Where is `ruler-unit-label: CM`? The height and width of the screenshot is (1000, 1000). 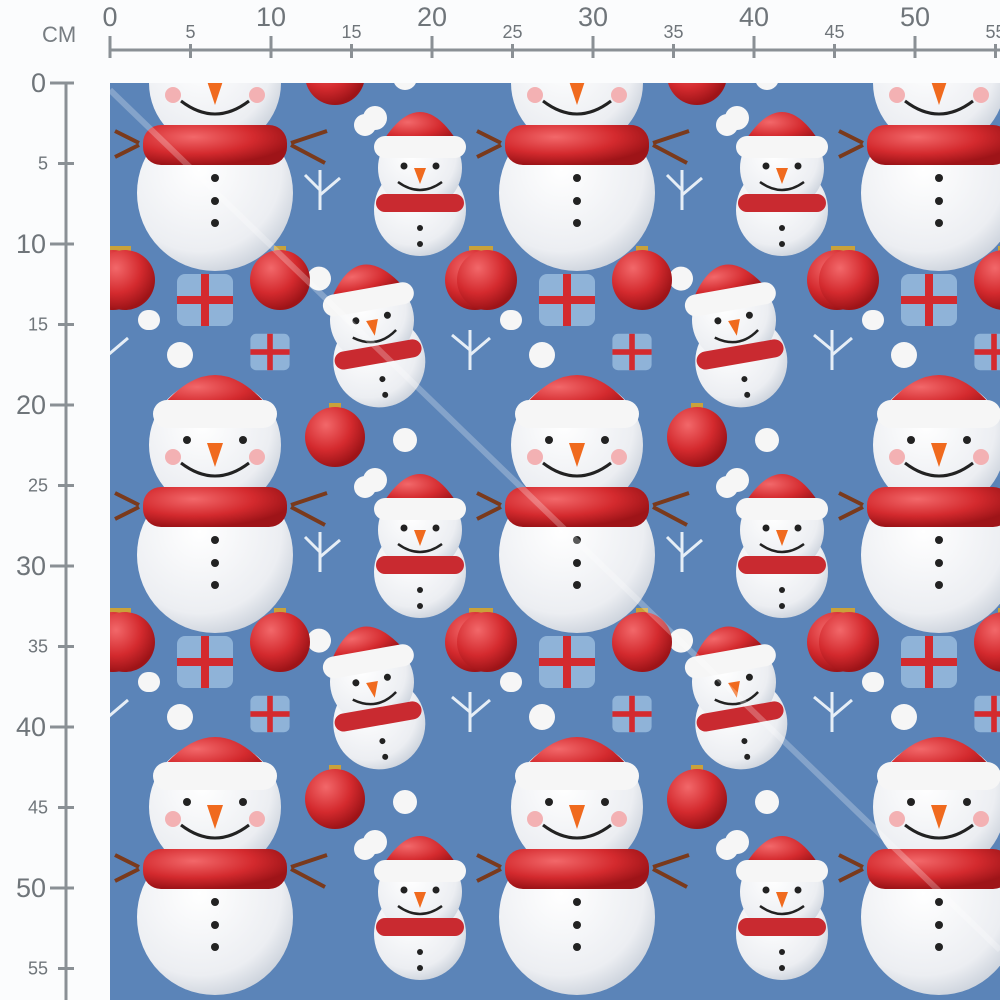 ruler-unit-label: CM is located at coordinates (59, 34).